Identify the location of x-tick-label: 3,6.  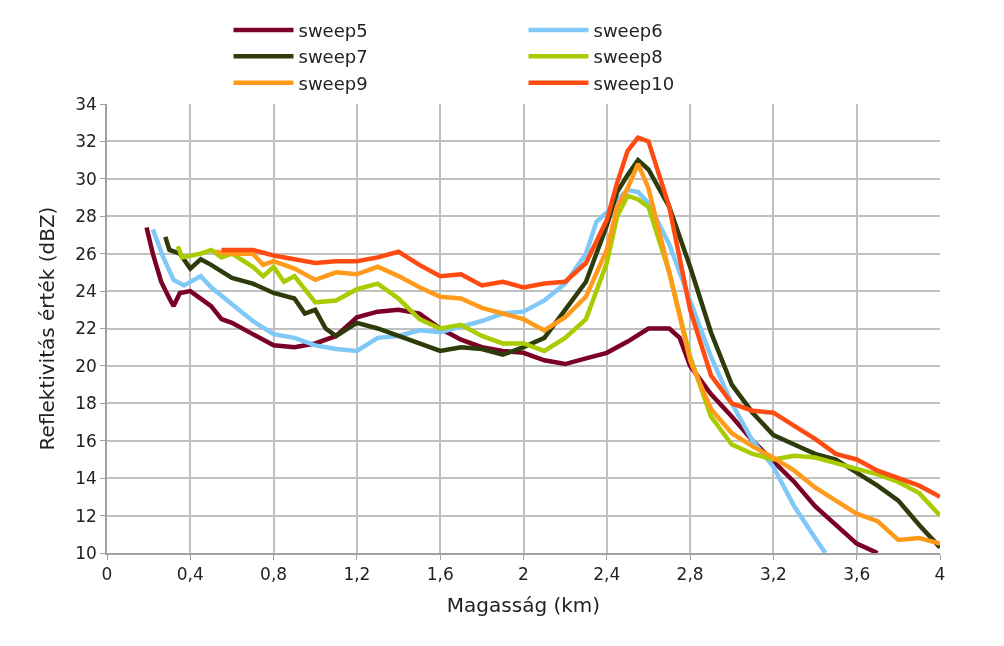
(857, 574).